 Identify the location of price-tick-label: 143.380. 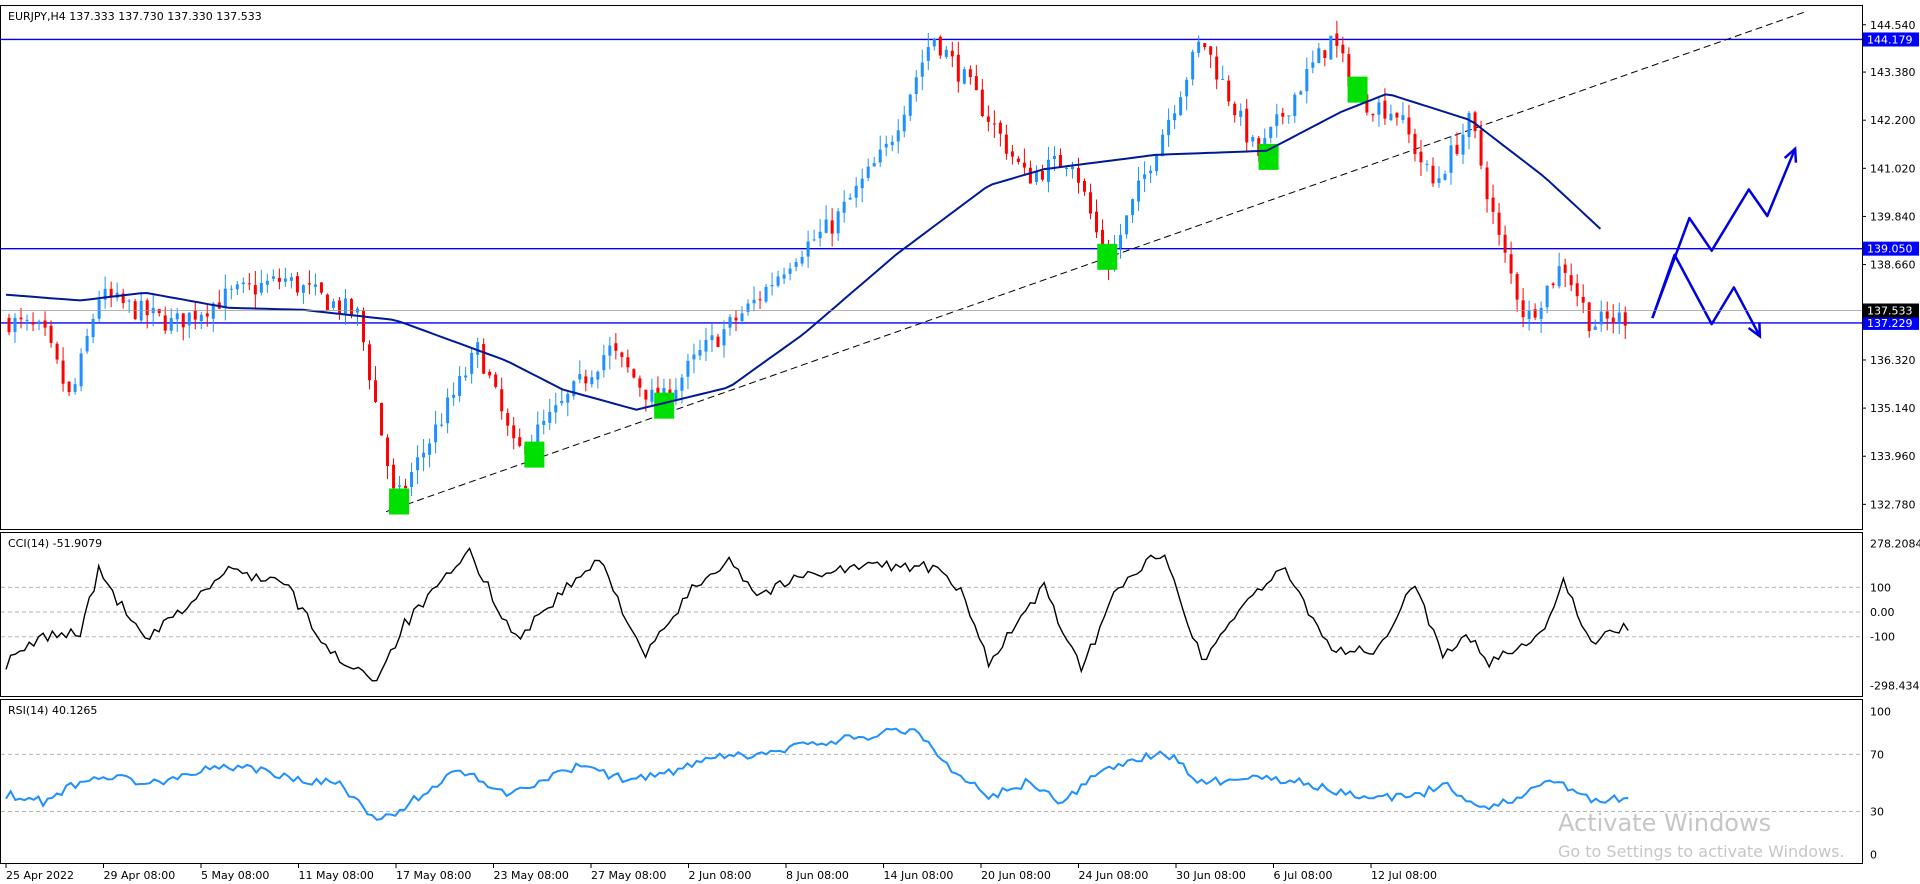
(1893, 72).